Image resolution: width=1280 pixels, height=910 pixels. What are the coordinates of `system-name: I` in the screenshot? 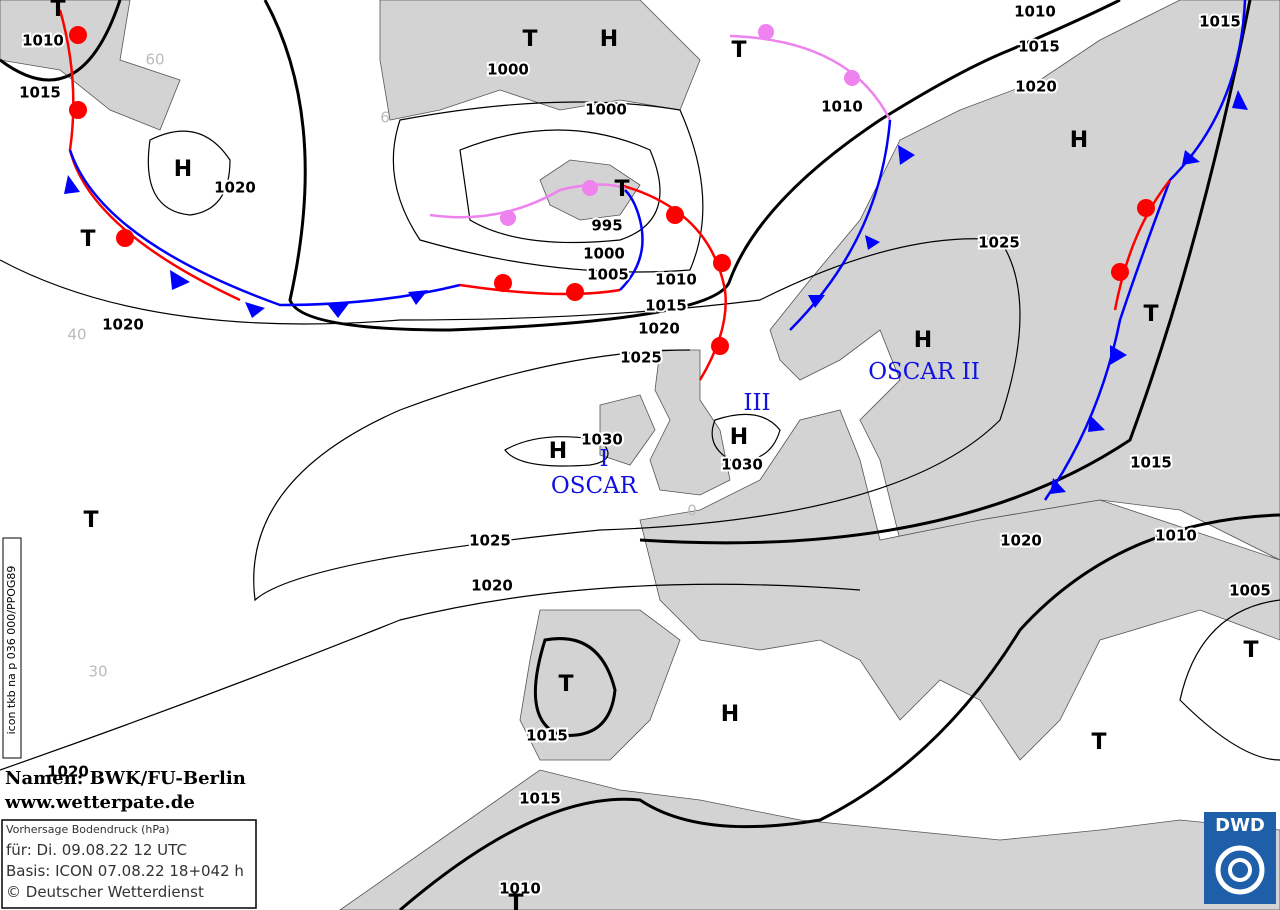 It's located at (603, 459).